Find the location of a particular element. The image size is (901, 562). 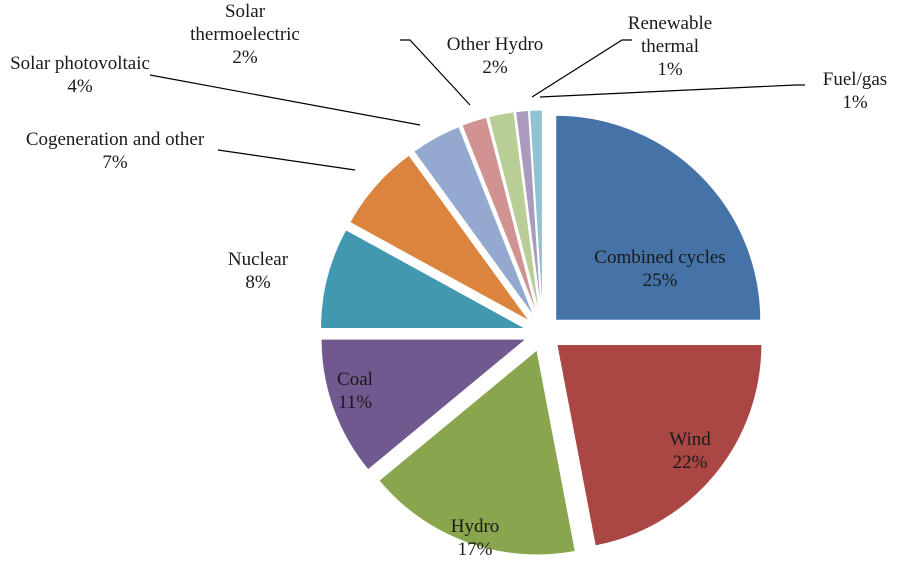

category-label: Coal is located at coordinates (355, 379).